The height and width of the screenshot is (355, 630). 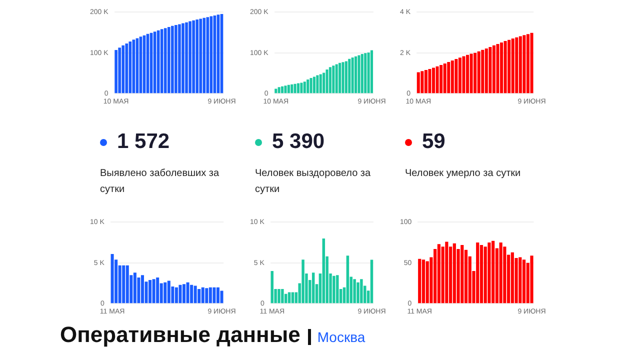 I want to click on text: 5 390, so click(x=298, y=142).